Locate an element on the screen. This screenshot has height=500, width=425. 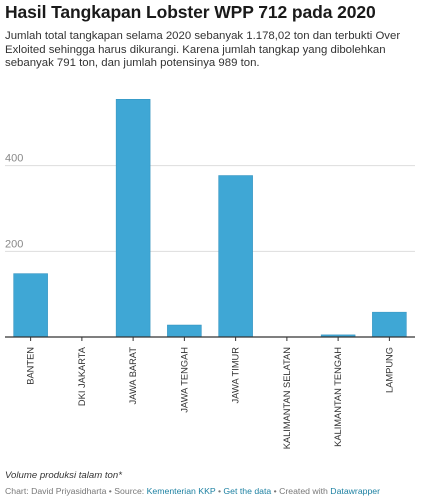
x-tick-label: KALIMANTAN TENGAH is located at coordinates (338, 397).